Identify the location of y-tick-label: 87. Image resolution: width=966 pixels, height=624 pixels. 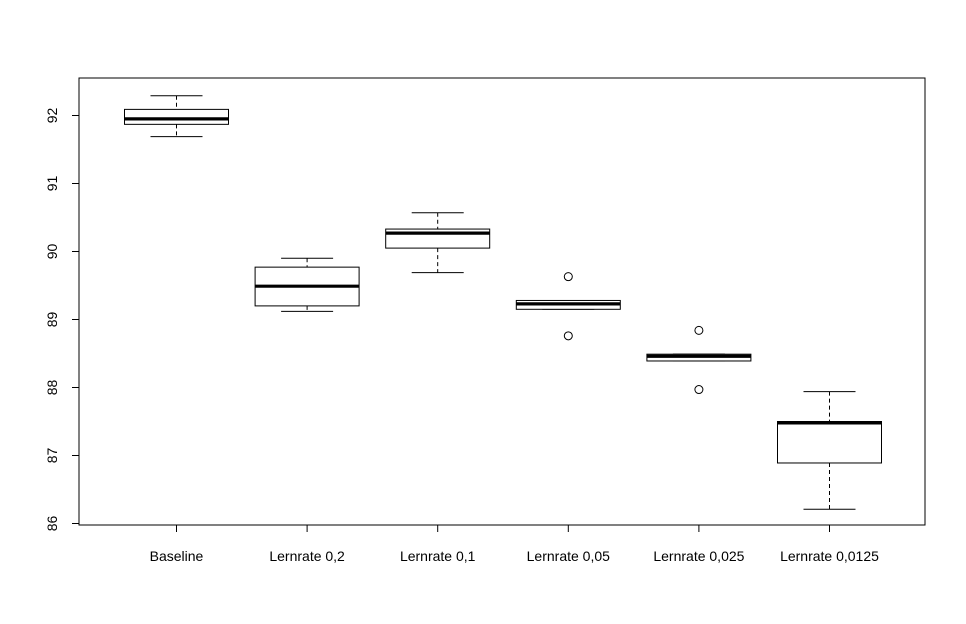
(52, 456).